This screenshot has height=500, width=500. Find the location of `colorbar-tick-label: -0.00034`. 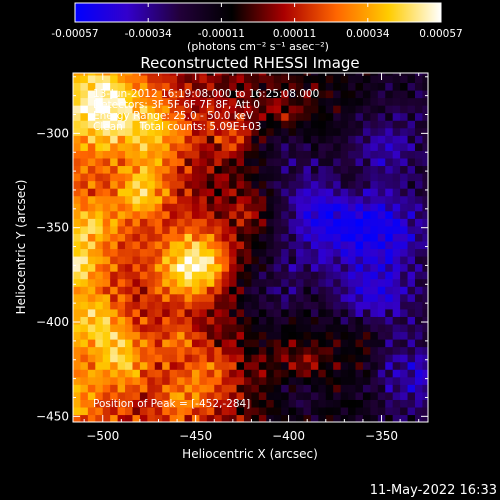

colorbar-tick-label: -0.00034 is located at coordinates (149, 34).